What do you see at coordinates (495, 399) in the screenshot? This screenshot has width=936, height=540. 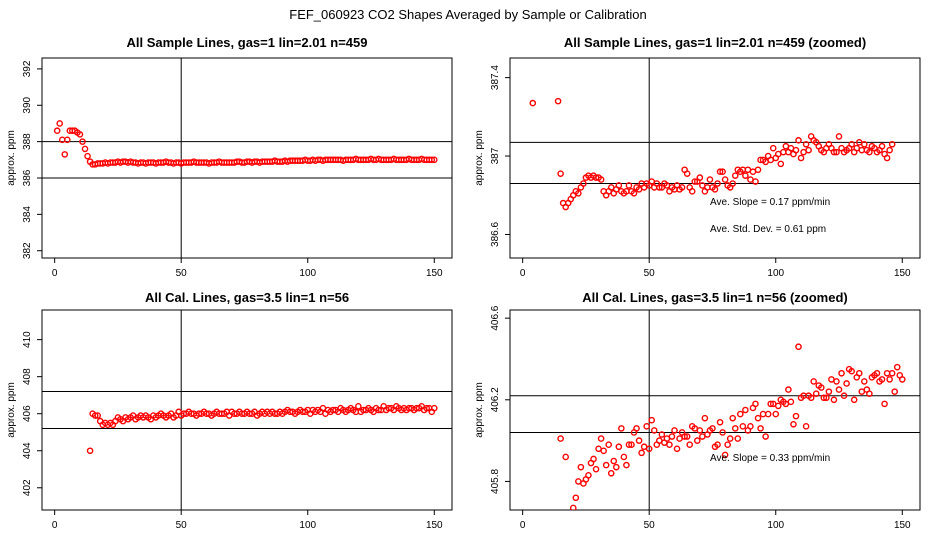 I see `y-tick-label: 406.2` at bounding box center [495, 399].